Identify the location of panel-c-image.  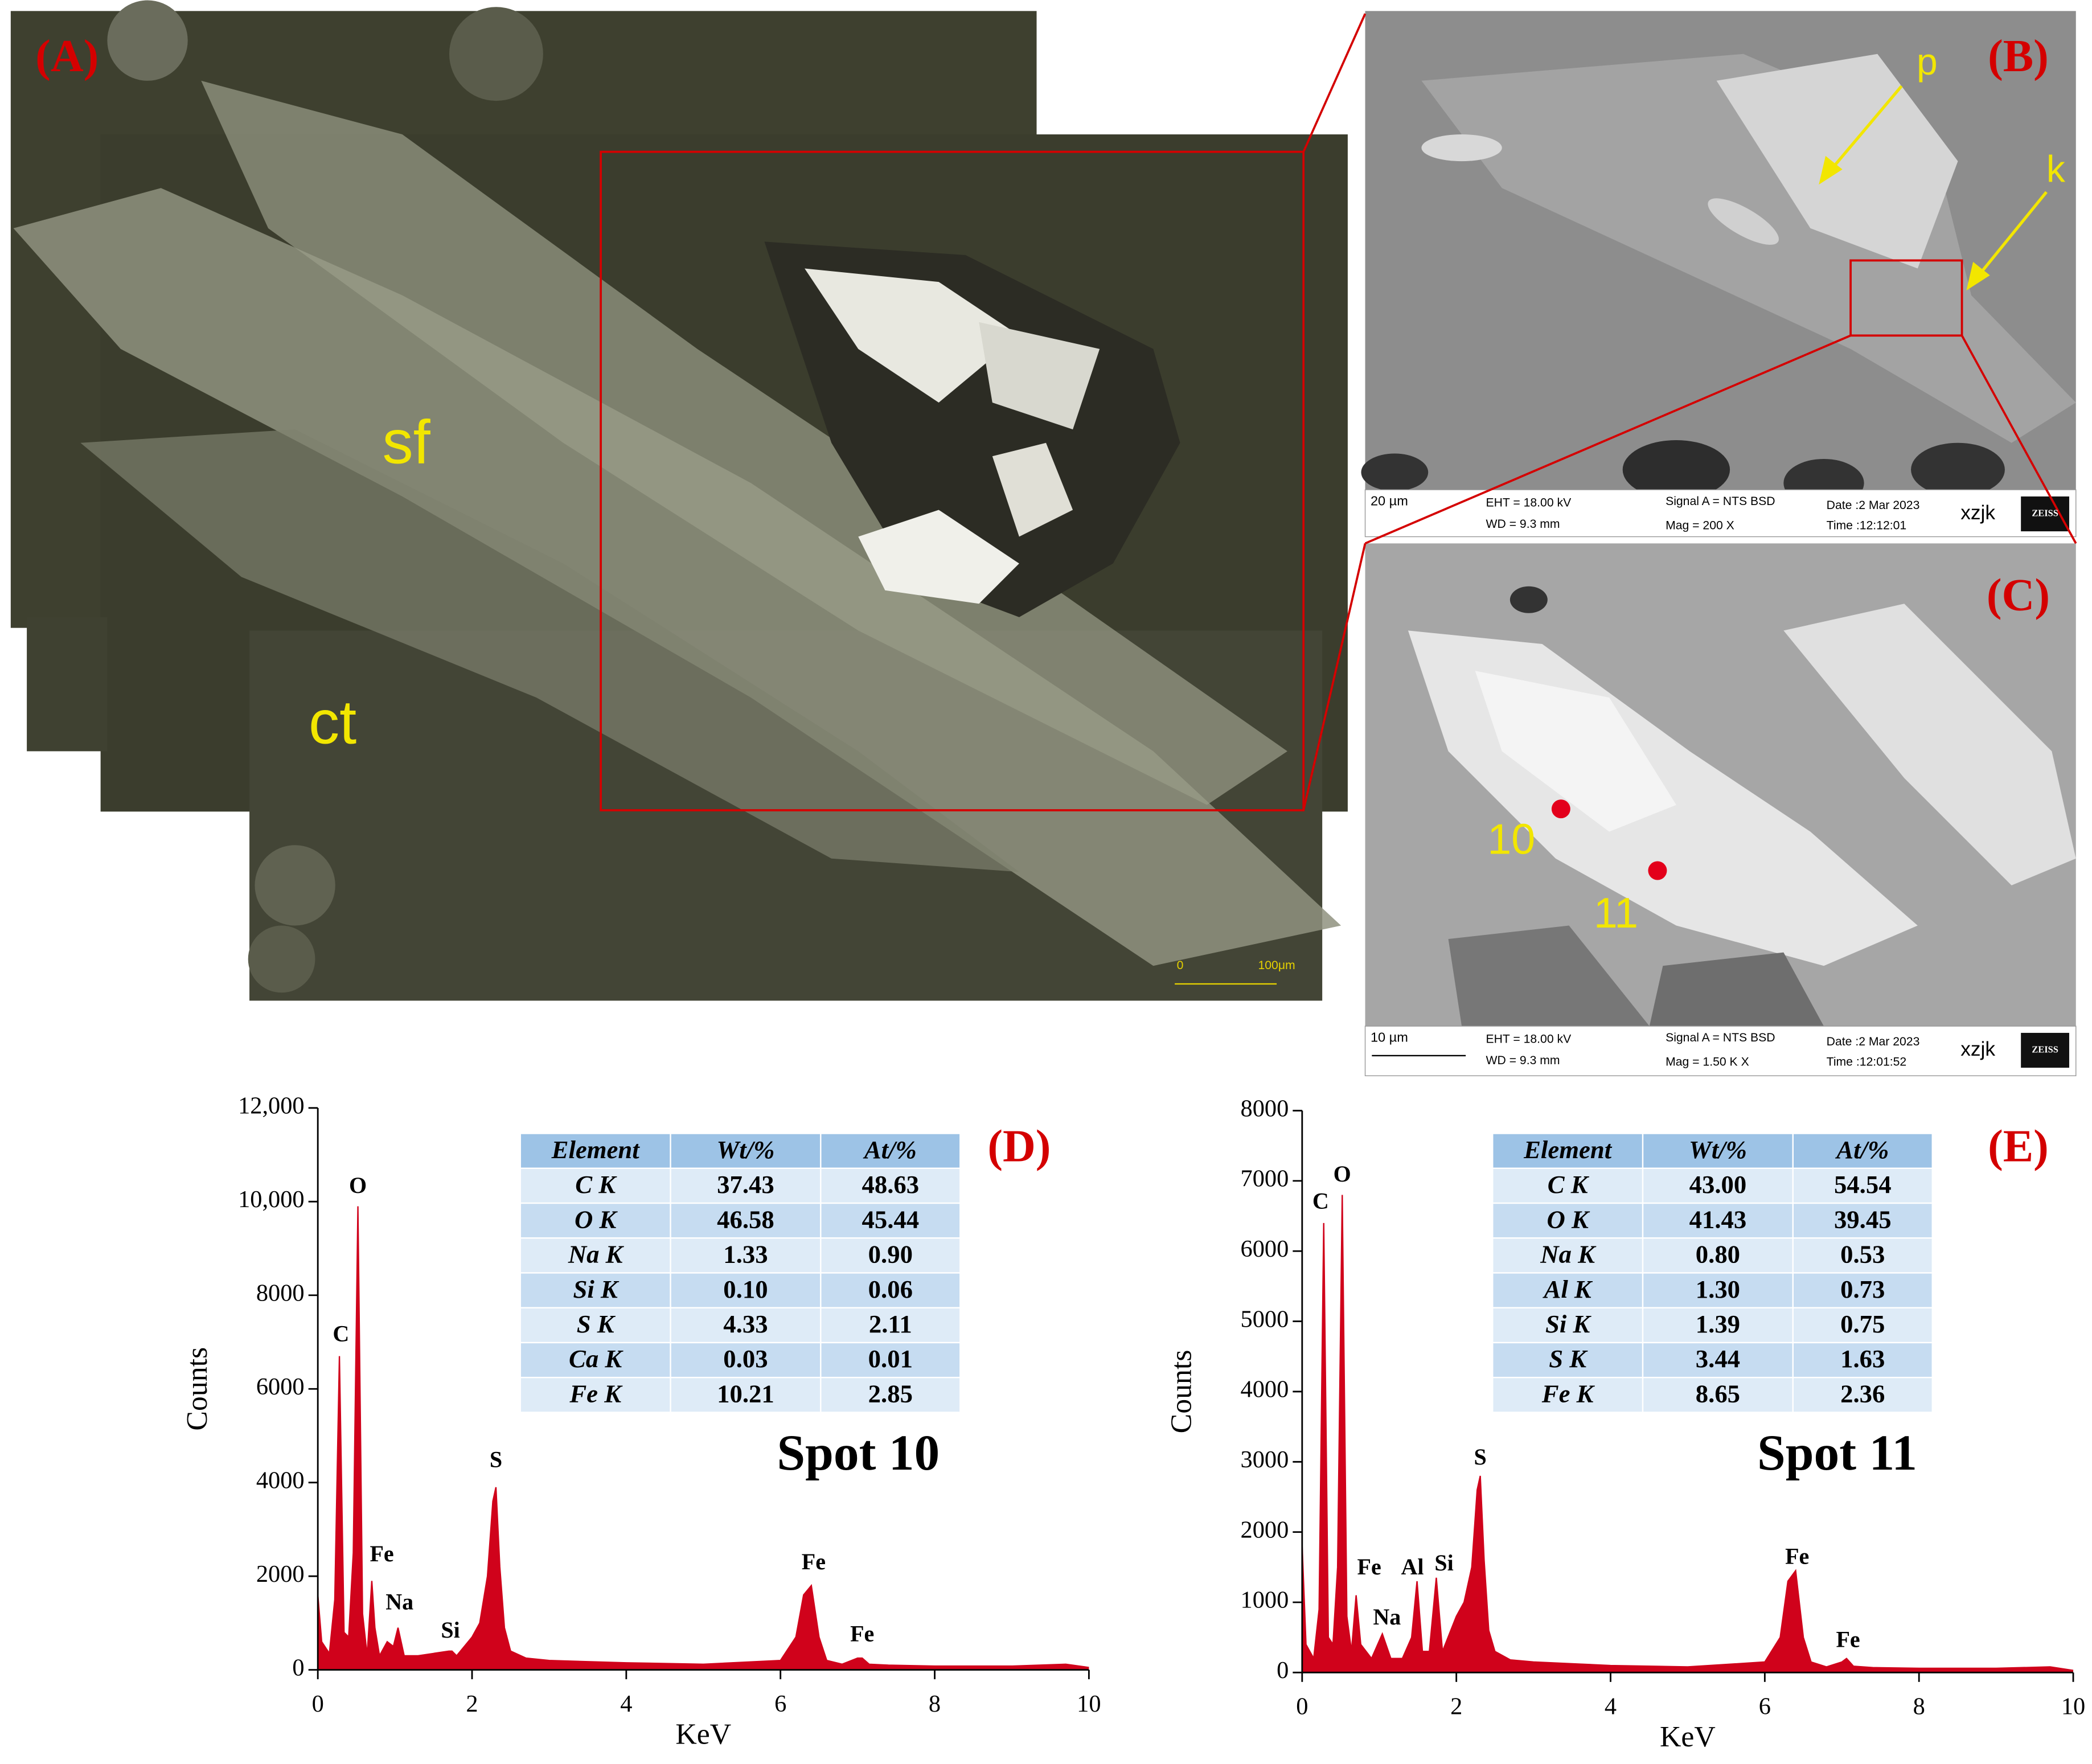
(1720, 810).